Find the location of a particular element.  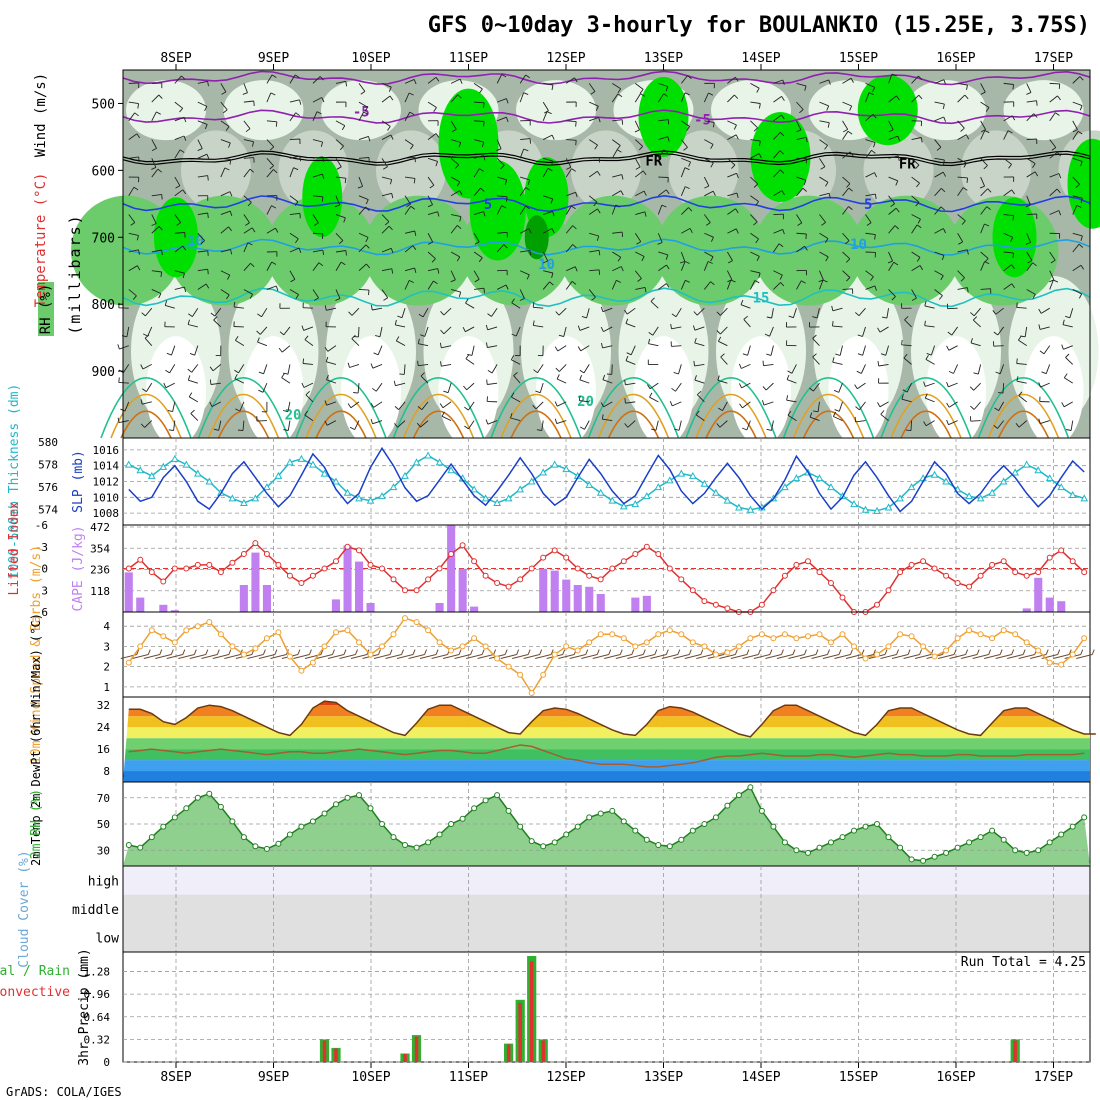

rh-upper-dry-region is located at coordinates (361, 110).